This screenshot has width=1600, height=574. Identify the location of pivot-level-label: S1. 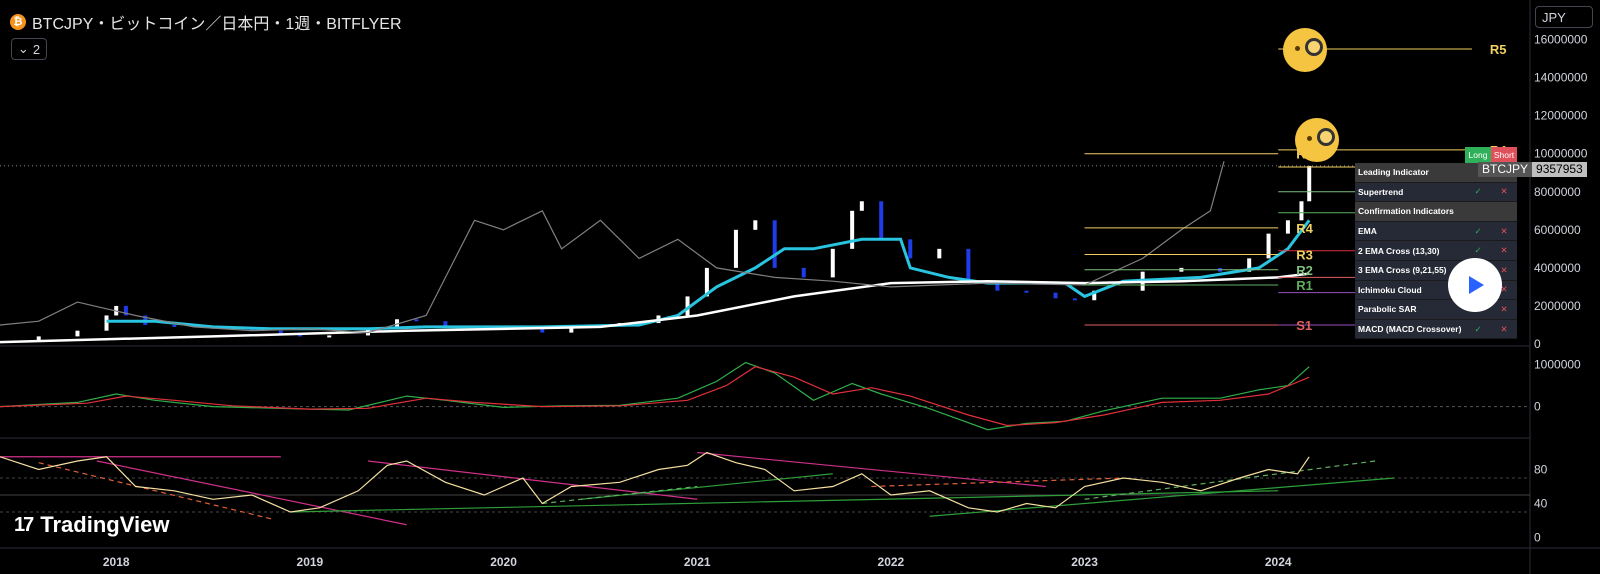
(1304, 325).